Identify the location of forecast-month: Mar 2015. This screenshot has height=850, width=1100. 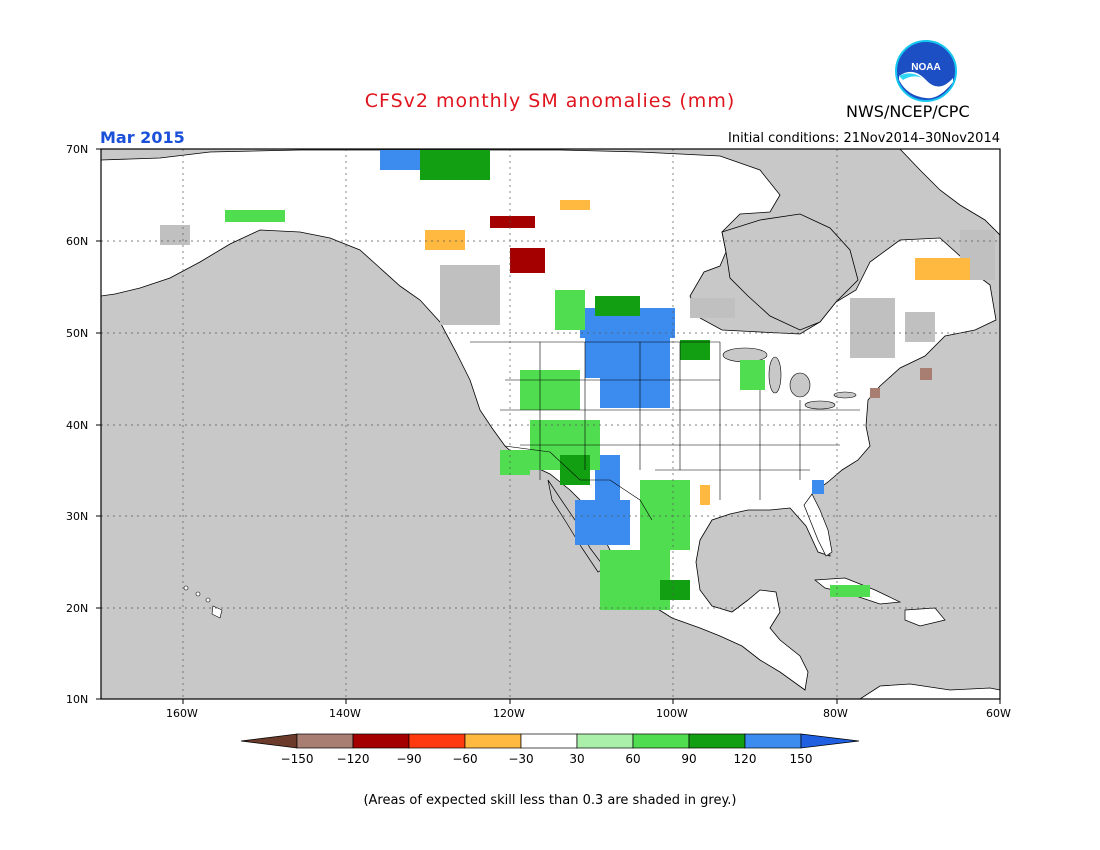
(142, 137).